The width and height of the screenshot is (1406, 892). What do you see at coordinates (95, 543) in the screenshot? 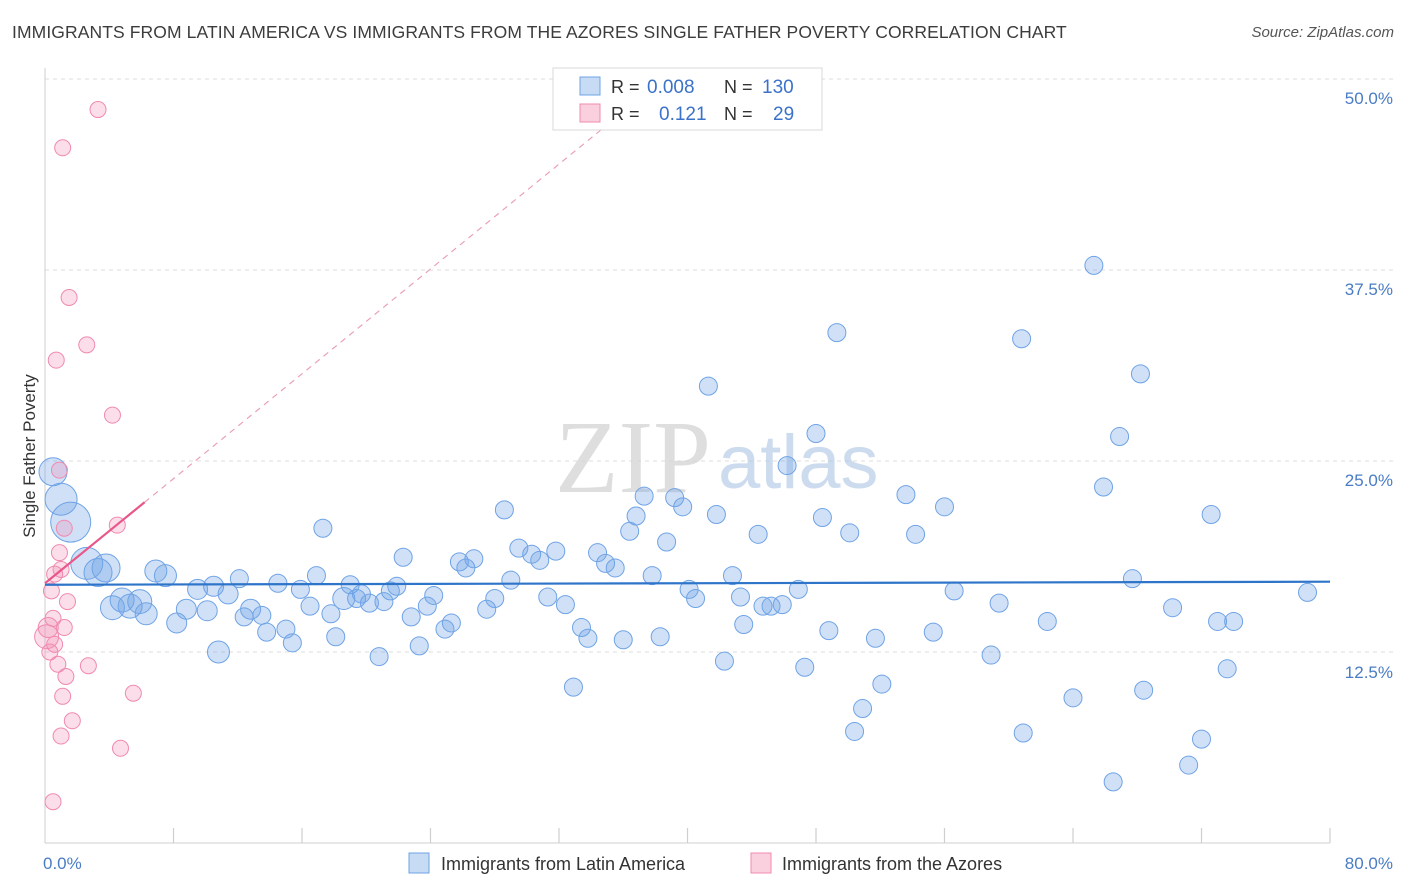
I see `azores-trend-line` at bounding box center [95, 543].